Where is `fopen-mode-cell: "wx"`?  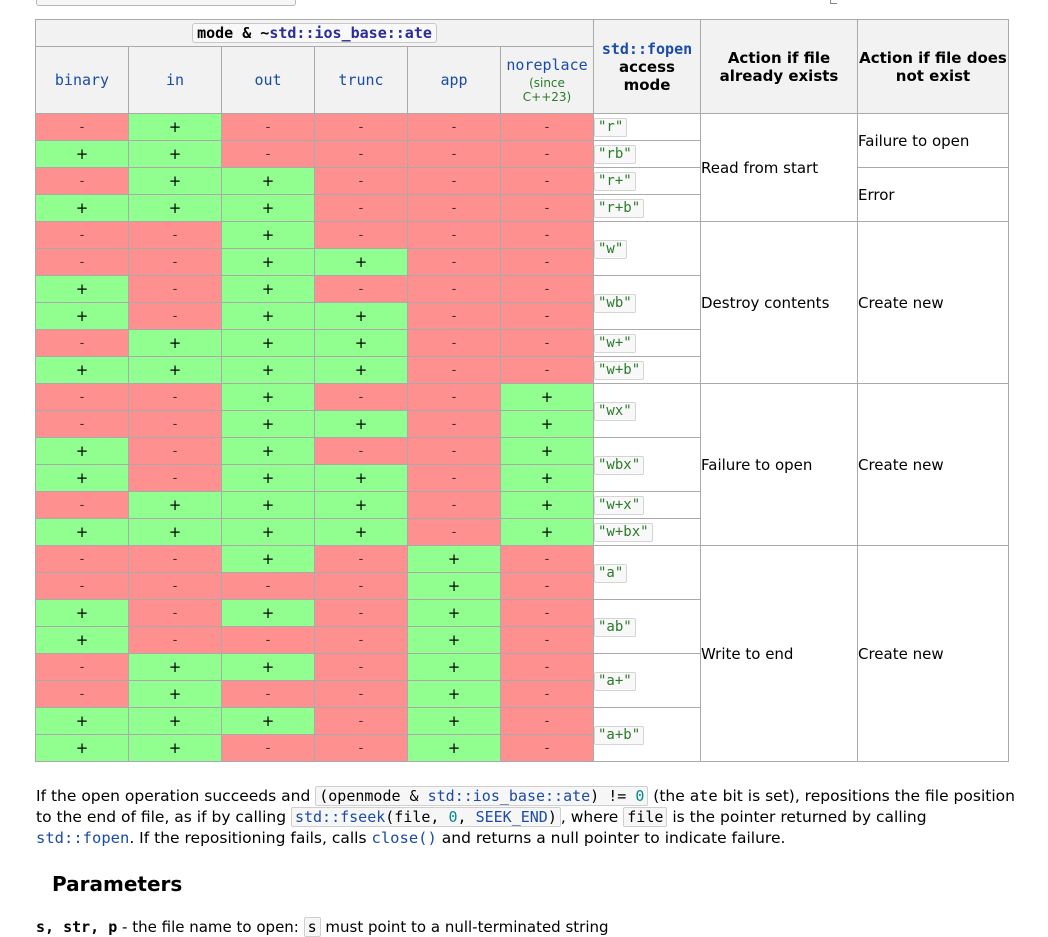 fopen-mode-cell: "wx" is located at coordinates (647, 410).